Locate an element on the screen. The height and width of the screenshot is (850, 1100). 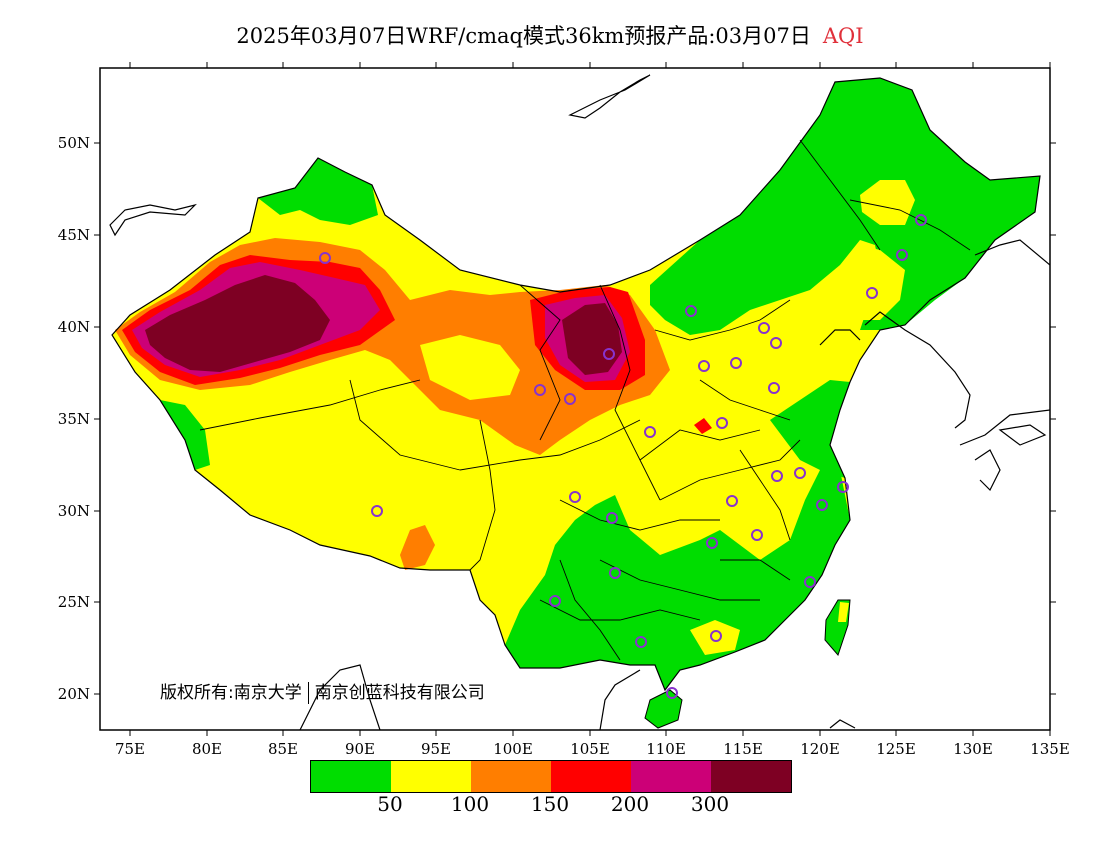
legend-label: 300 is located at coordinates (710, 804).